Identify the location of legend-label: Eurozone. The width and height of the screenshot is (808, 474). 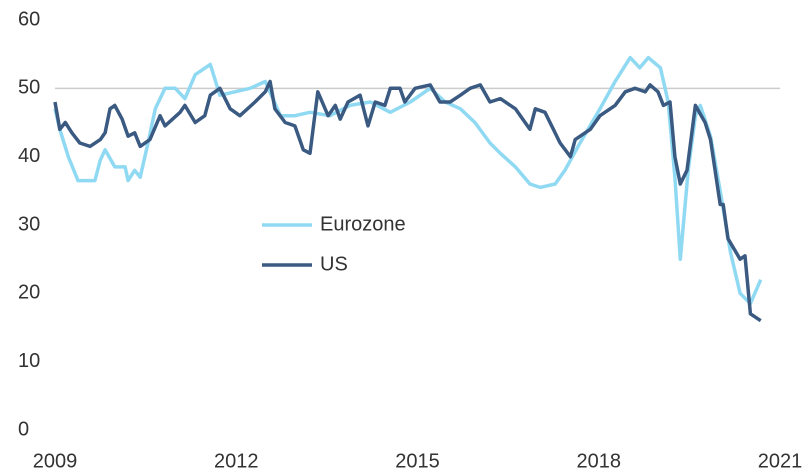
(363, 224).